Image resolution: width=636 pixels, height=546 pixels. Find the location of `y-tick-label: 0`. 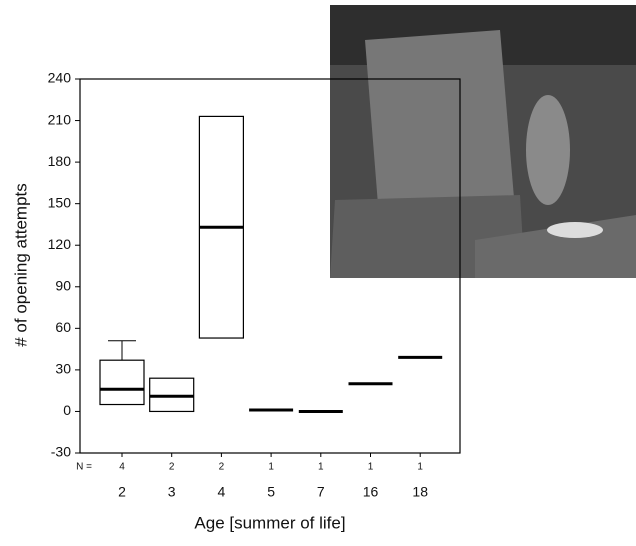

y-tick-label: 0 is located at coordinates (67, 410).